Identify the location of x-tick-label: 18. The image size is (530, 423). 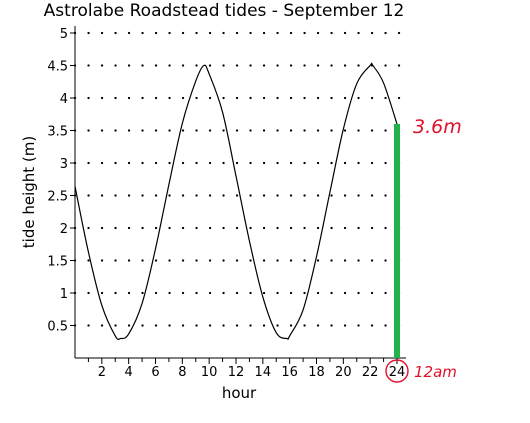
(316, 372).